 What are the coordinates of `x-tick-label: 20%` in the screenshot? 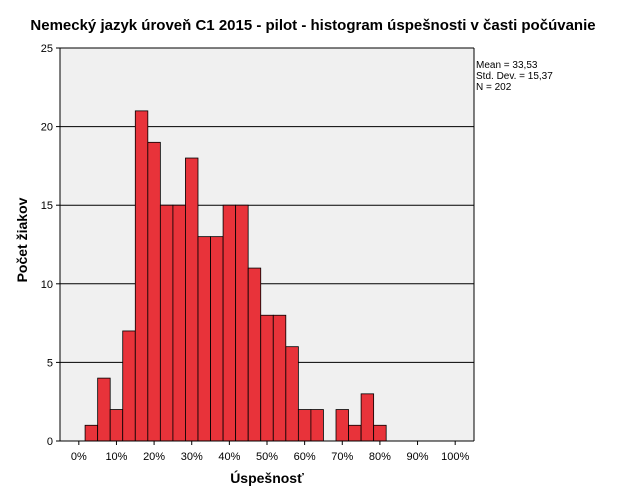 It's located at (154, 457).